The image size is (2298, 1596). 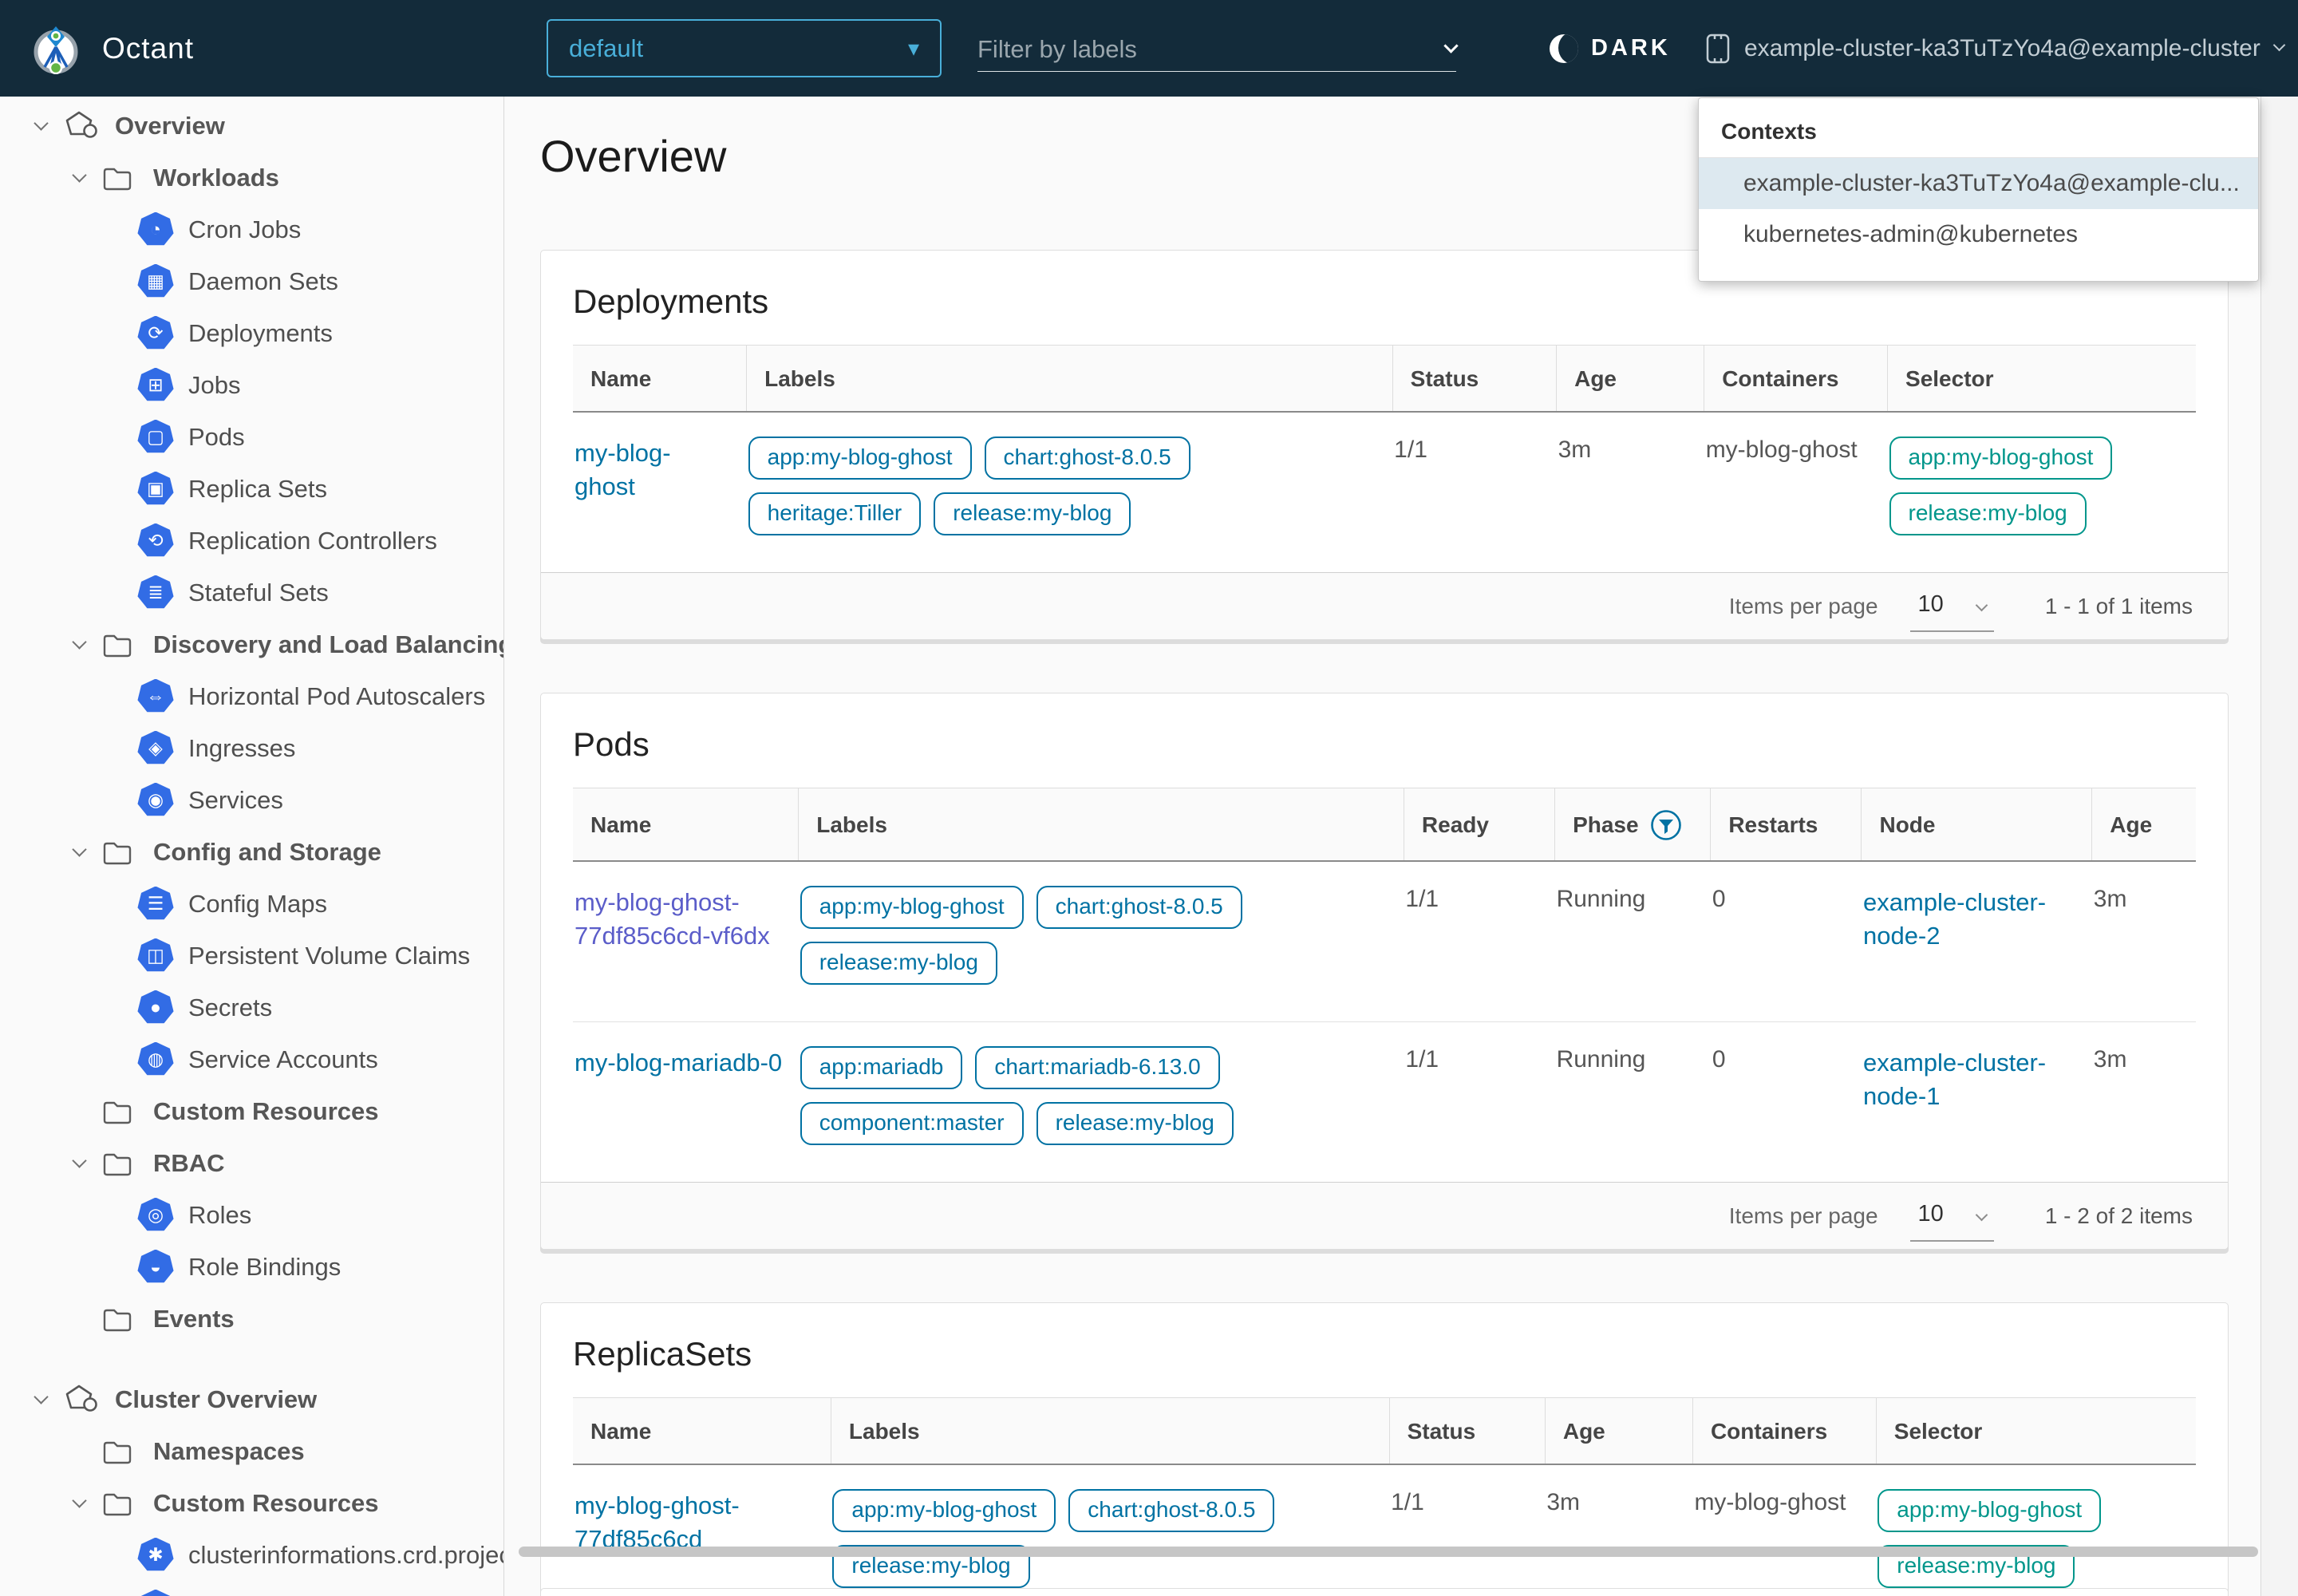 What do you see at coordinates (1479, 825) in the screenshot?
I see `column-header-ready: Ready` at bounding box center [1479, 825].